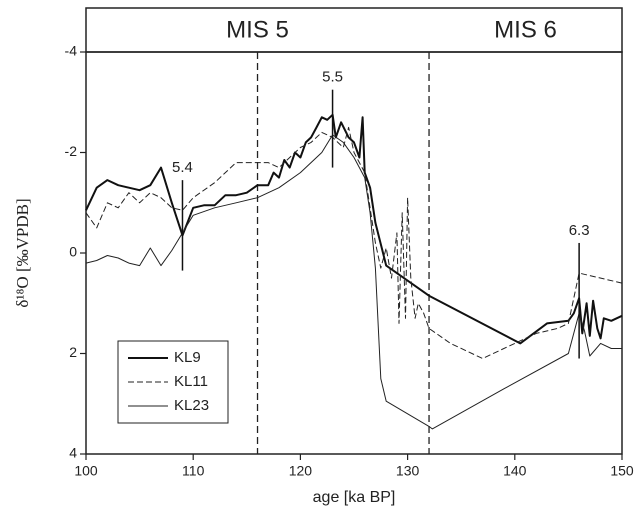 Image resolution: width=634 pixels, height=520 pixels. What do you see at coordinates (191, 405) in the screenshot?
I see `legend-label: KL23` at bounding box center [191, 405].